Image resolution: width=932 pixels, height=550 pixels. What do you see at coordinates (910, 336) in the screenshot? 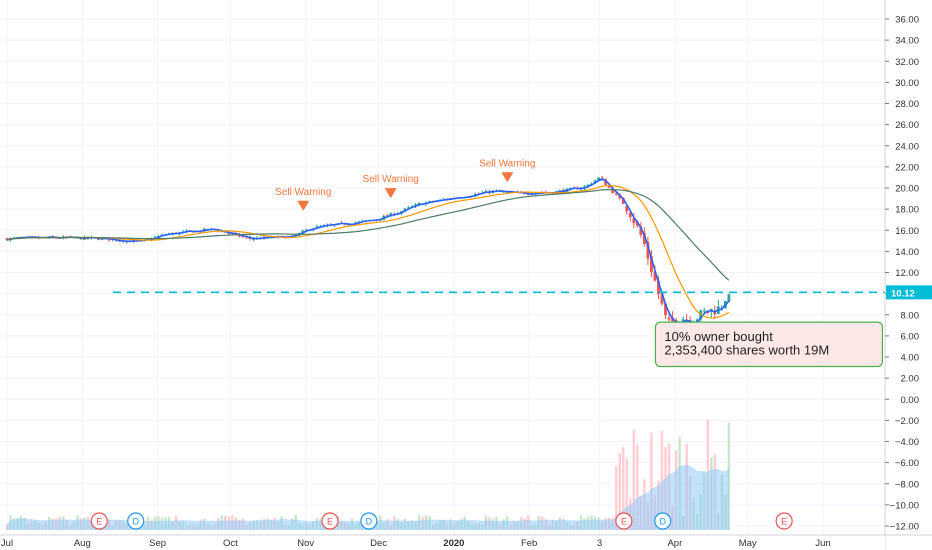
I see `price-tick-label: 6.00` at bounding box center [910, 336].